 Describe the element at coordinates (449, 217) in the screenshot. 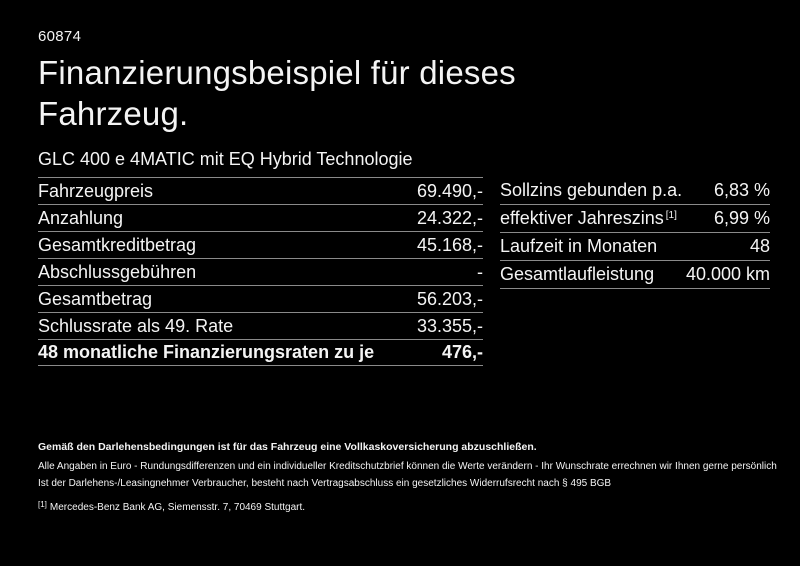

I see `row-value: 24.322,-` at that location.